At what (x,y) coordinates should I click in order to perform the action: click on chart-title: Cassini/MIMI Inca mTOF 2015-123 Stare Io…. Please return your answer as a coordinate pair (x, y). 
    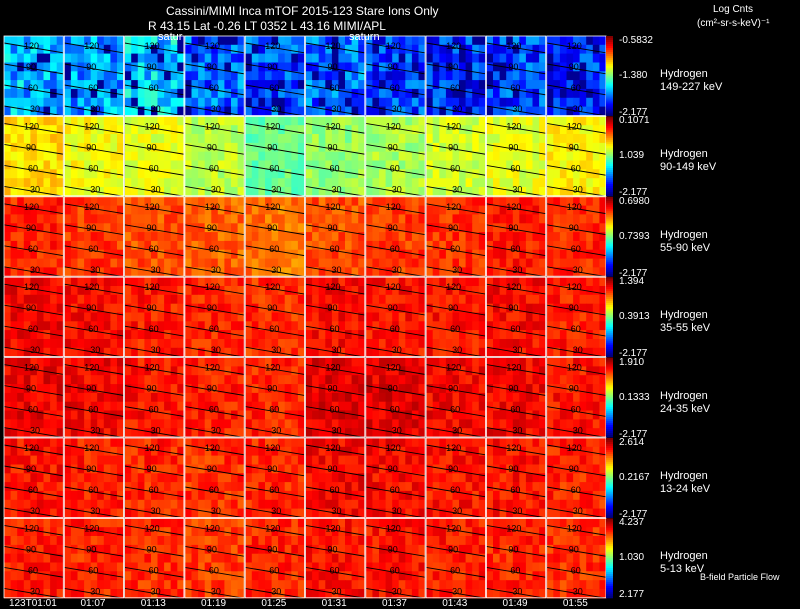
    Looking at the image, I should click on (302, 11).